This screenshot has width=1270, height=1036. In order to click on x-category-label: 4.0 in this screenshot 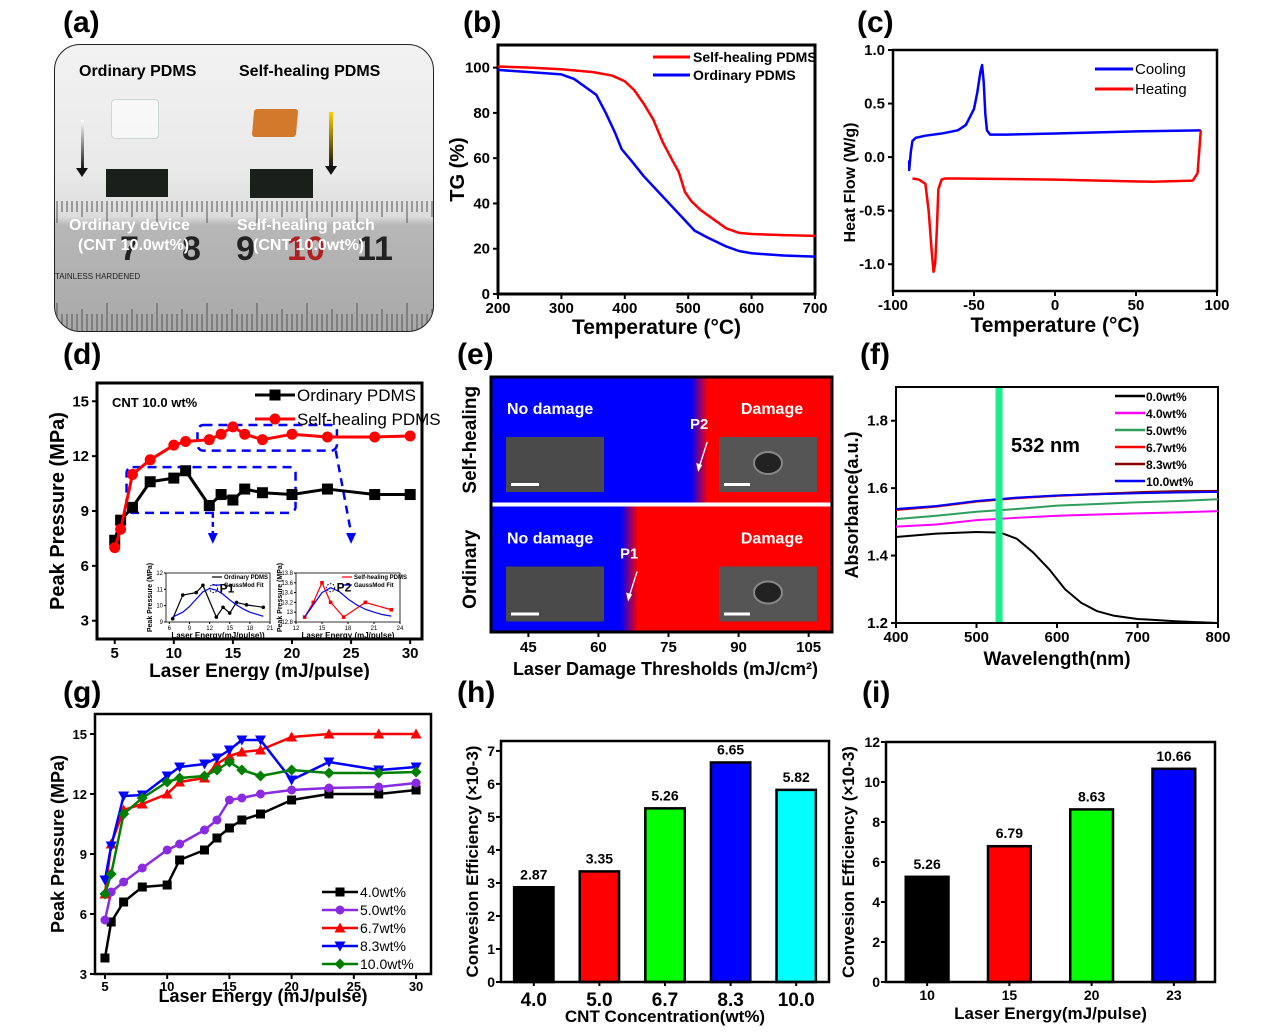, I will do `click(534, 1000)`.